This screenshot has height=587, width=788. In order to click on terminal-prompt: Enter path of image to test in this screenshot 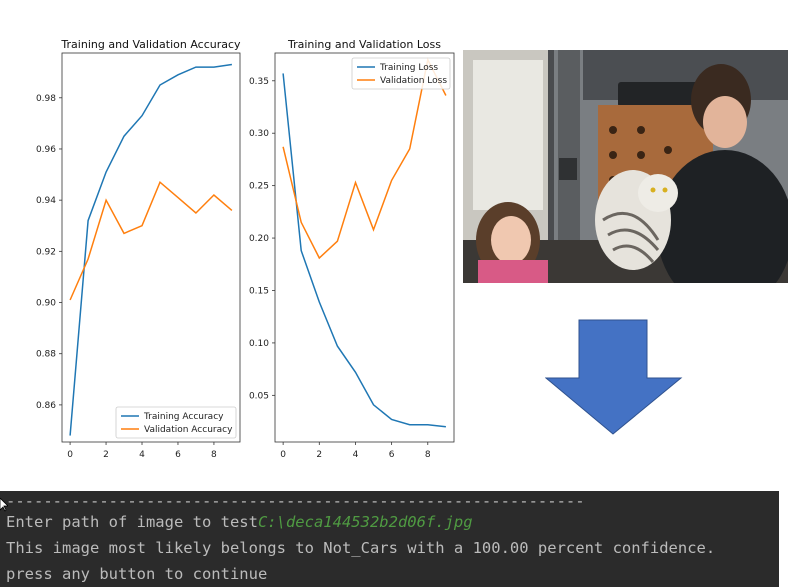, I will do `click(132, 522)`.